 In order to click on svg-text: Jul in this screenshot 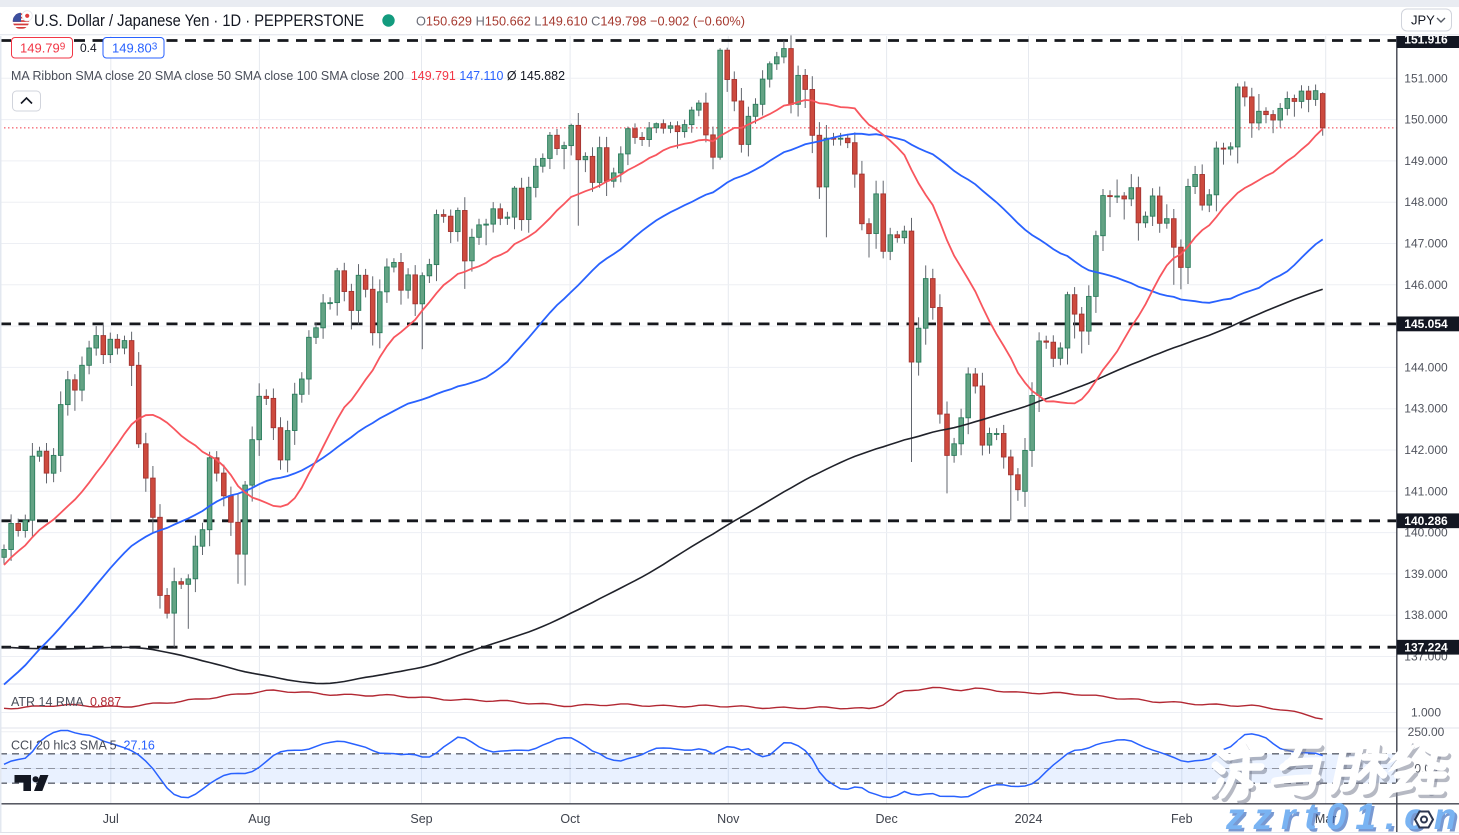, I will do `click(111, 819)`.